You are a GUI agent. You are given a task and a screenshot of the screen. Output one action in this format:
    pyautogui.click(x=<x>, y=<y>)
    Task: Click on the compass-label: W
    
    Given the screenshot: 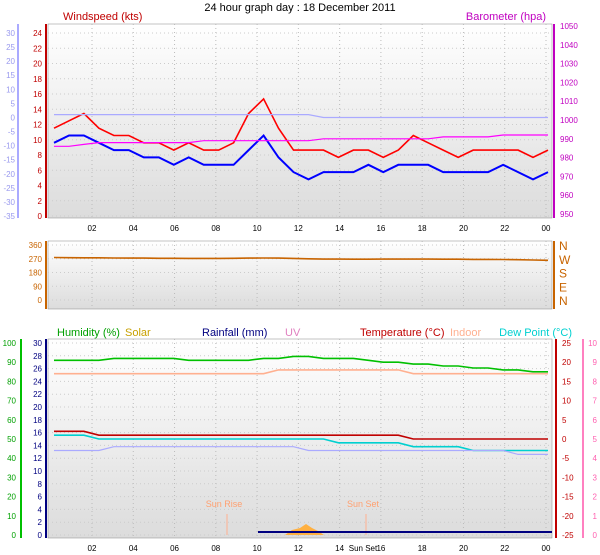 What is the action you would take?
    pyautogui.click(x=565, y=260)
    